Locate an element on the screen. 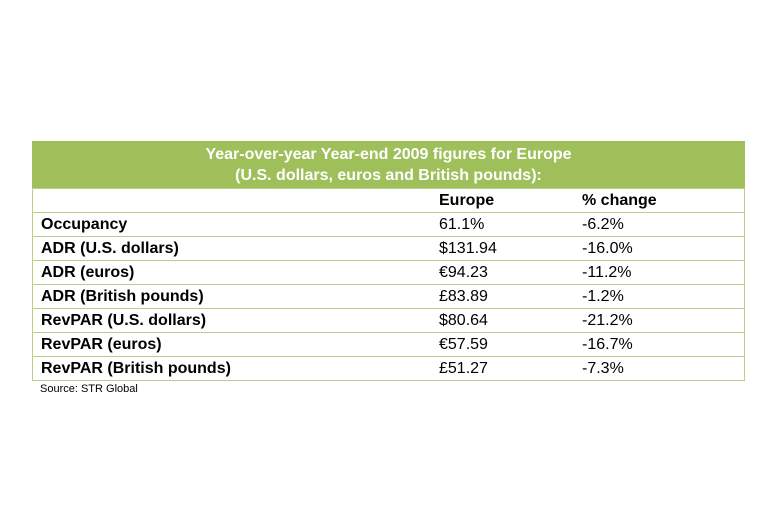  header-row: Europe% change is located at coordinates (388, 200).